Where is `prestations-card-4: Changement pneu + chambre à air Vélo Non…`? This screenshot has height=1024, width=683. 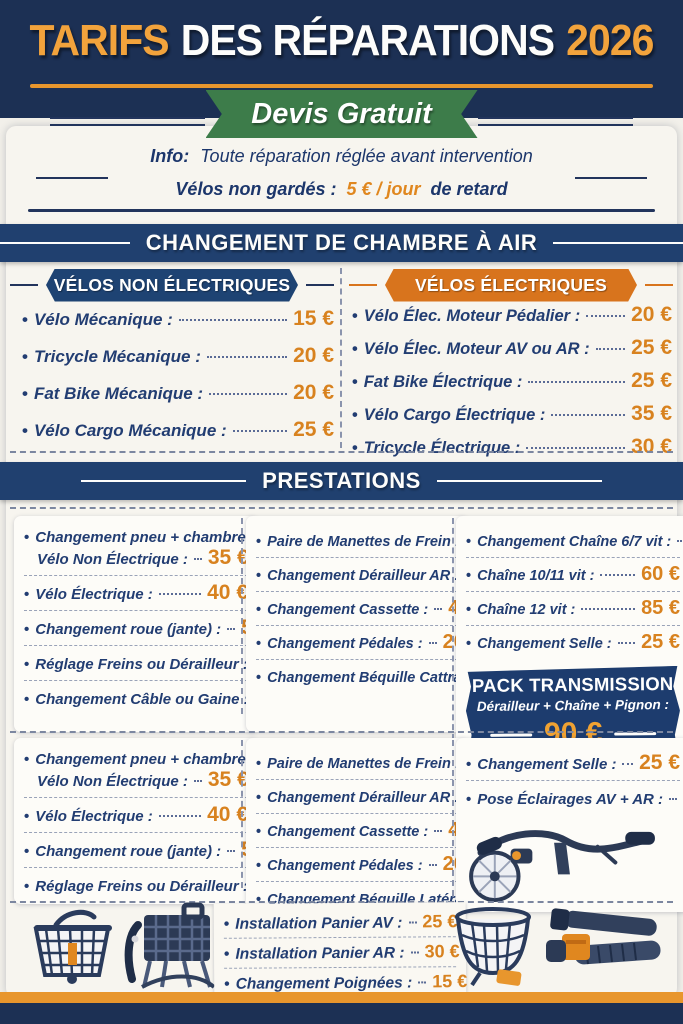 prestations-card-4: Changement pneu + chambre à air Vélo Non… is located at coordinates (161, 821).